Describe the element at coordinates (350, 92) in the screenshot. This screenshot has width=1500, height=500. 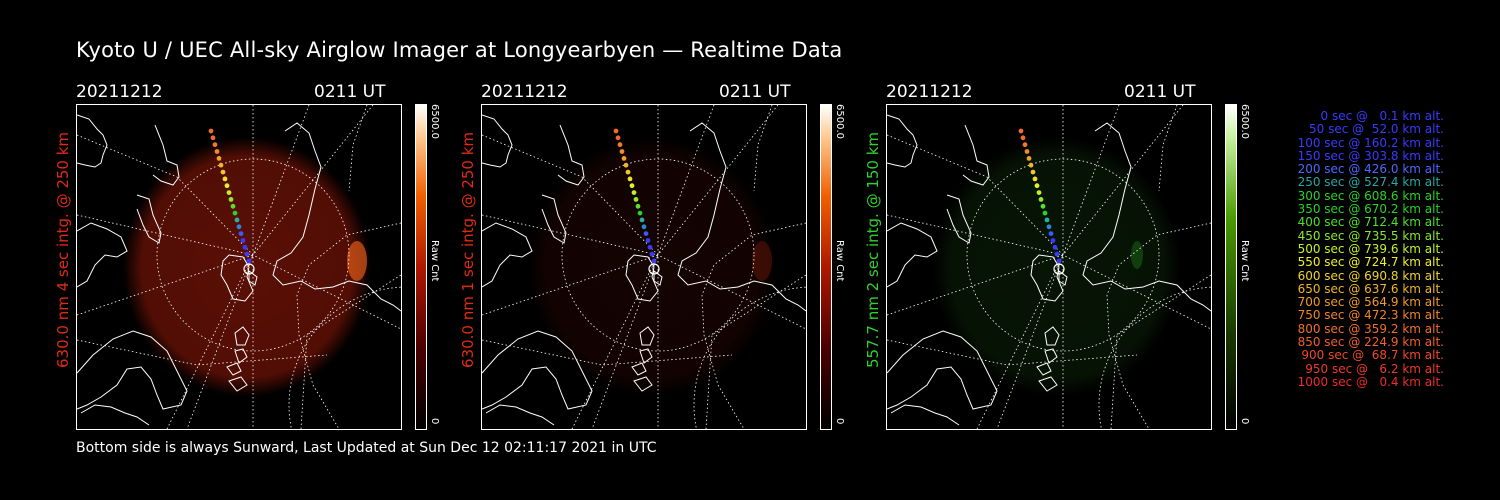
I see `panel-1-time: 0211 UT` at that location.